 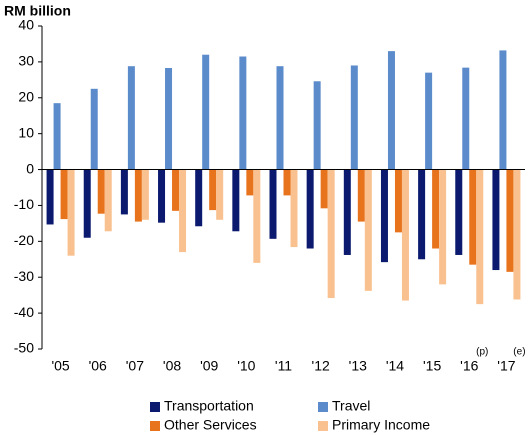 I want to click on x-tick-label: '05, so click(x=60, y=366).